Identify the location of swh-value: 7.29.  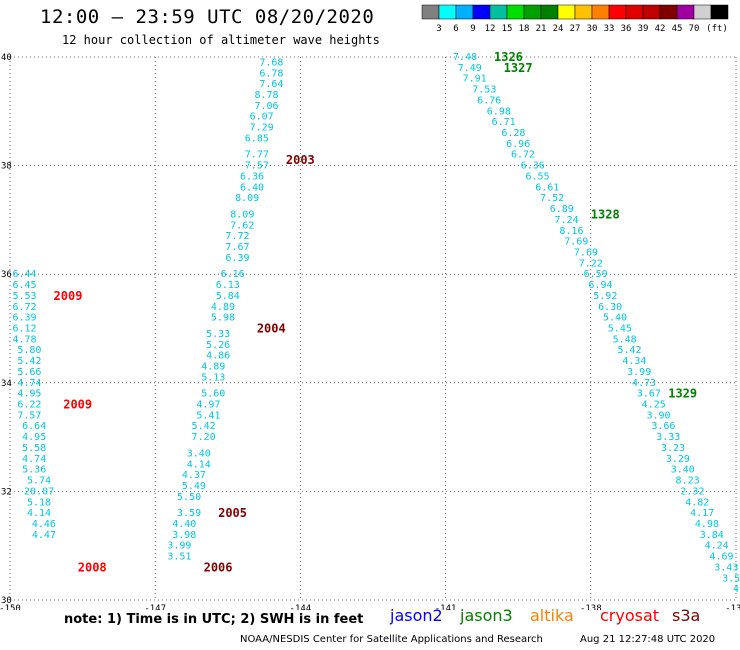
(262, 128).